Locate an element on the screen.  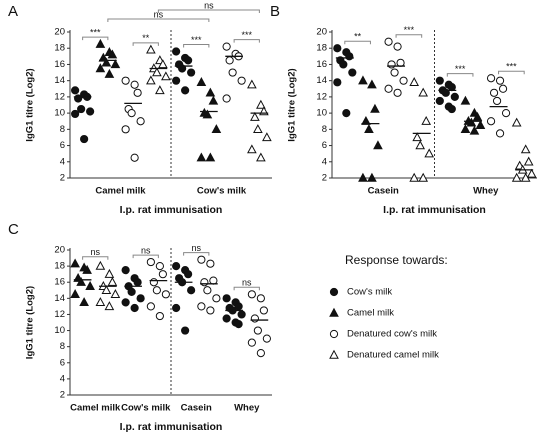
y-tick-label: 10 is located at coordinates (59, 113).